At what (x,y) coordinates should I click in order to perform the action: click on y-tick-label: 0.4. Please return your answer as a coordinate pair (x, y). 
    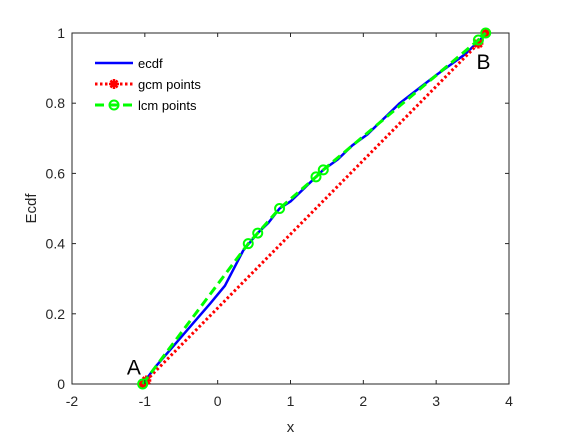
    Looking at the image, I should click on (56, 244).